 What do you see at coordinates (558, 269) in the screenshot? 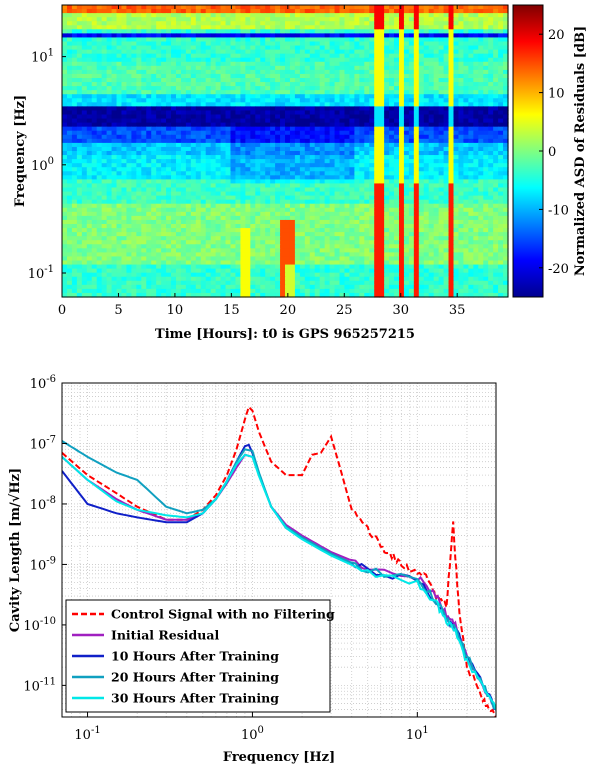
I see `colorbar-tick-label: -20` at bounding box center [558, 269].